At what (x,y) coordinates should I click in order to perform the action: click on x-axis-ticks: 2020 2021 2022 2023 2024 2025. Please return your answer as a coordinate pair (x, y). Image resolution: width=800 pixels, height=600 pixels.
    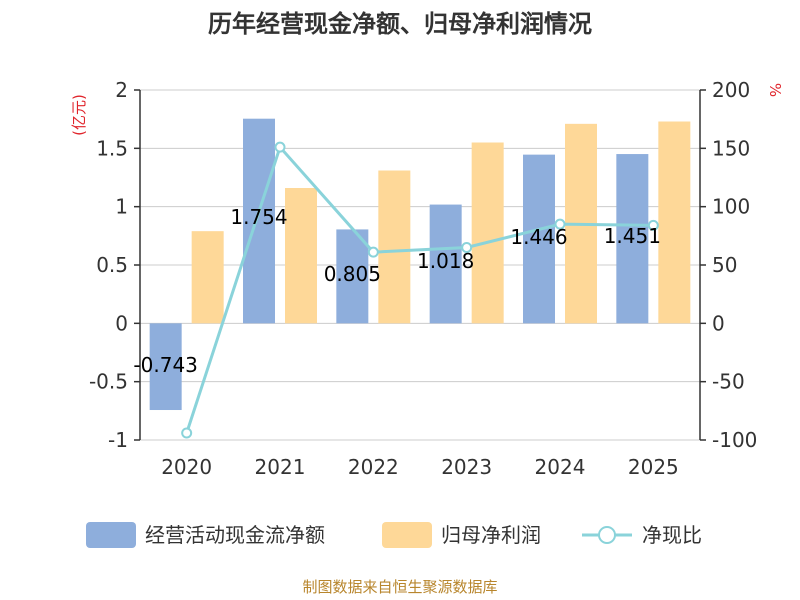
    Looking at the image, I should click on (420, 467).